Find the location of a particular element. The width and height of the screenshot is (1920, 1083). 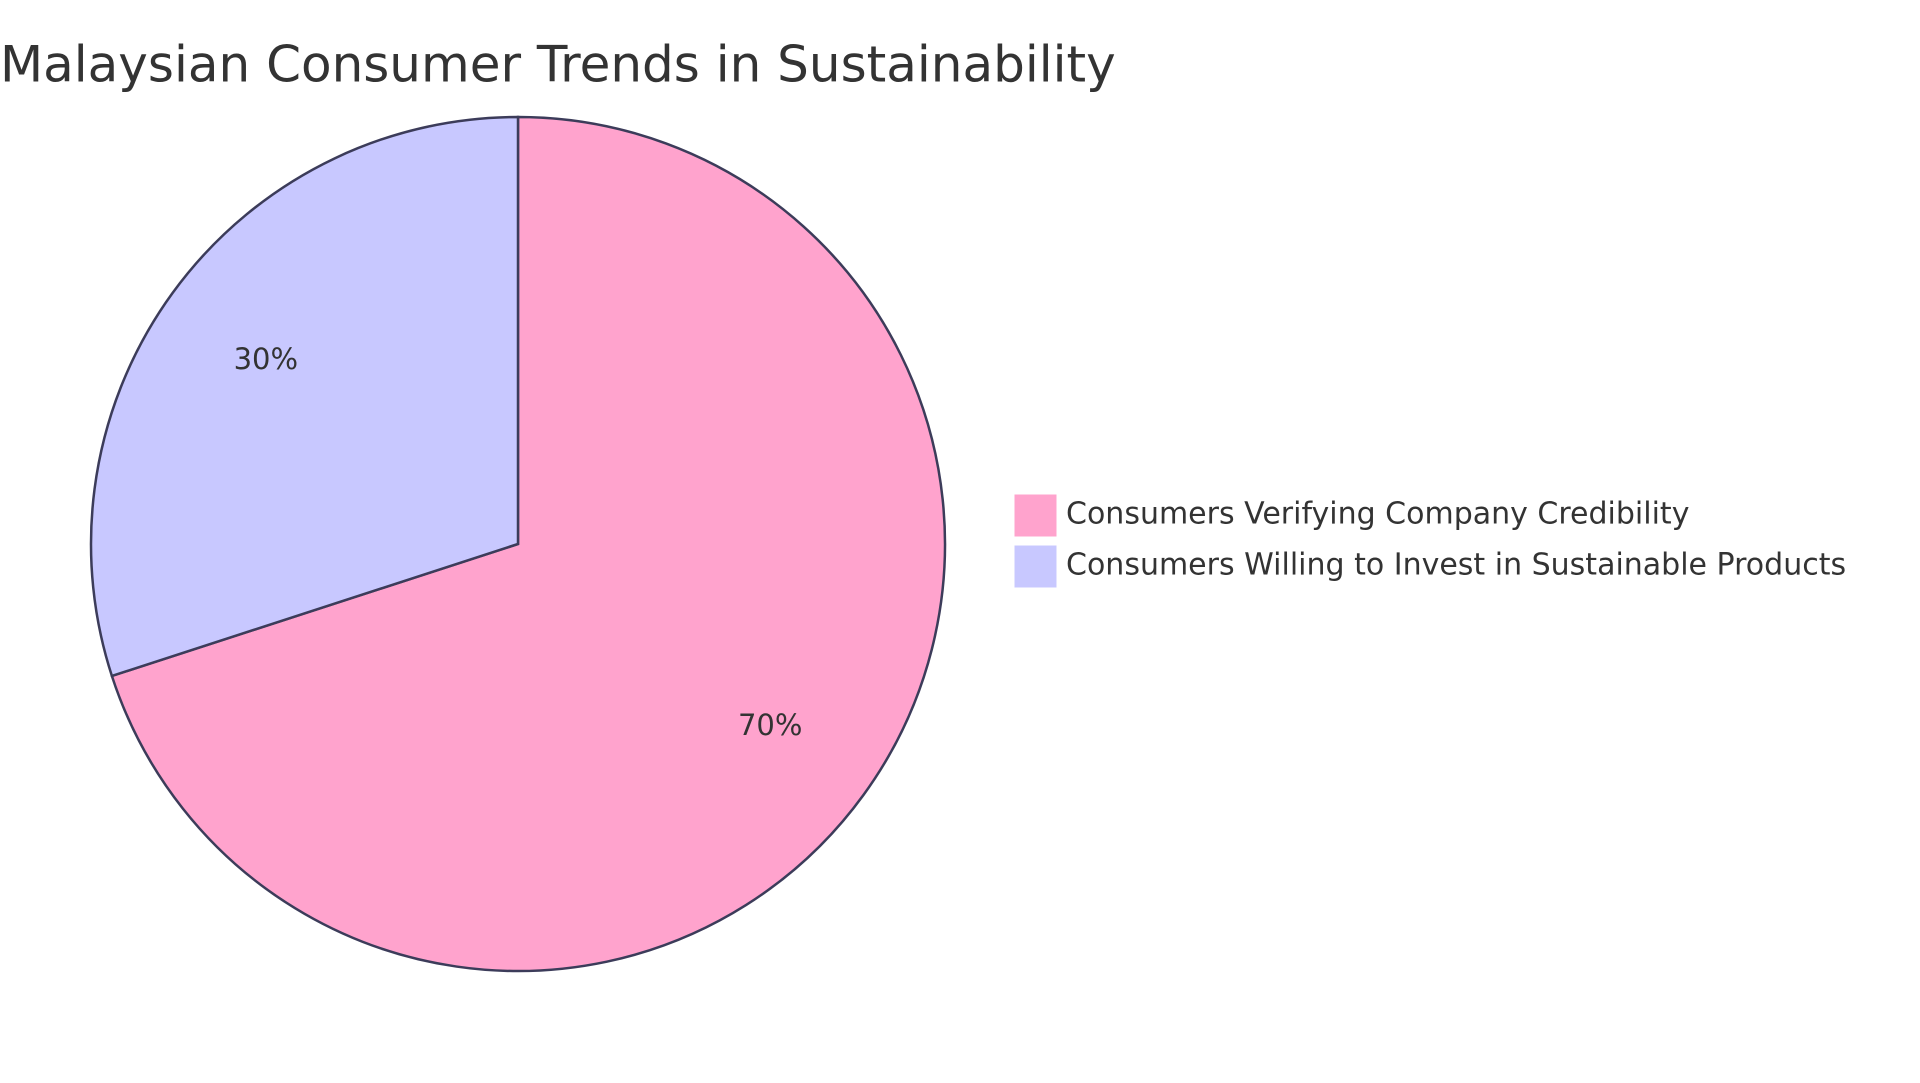

pie-slice is located at coordinates (304, 396).